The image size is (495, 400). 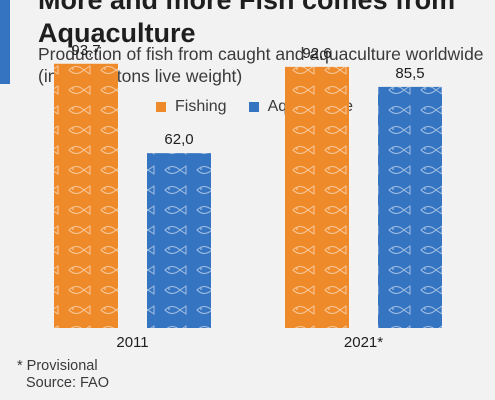 I want to click on data-label-aquaculture-1: 85,5, so click(x=409, y=73).